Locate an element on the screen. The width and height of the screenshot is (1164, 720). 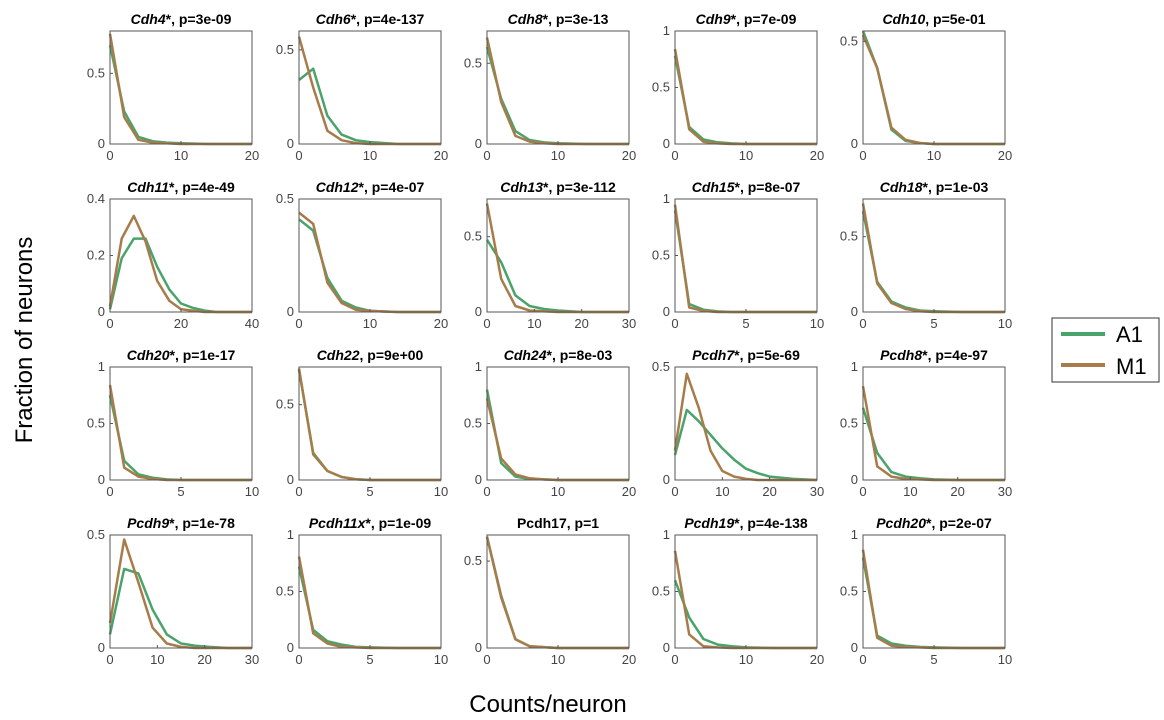
gene-name: Pcdh7 is located at coordinates (713, 355).